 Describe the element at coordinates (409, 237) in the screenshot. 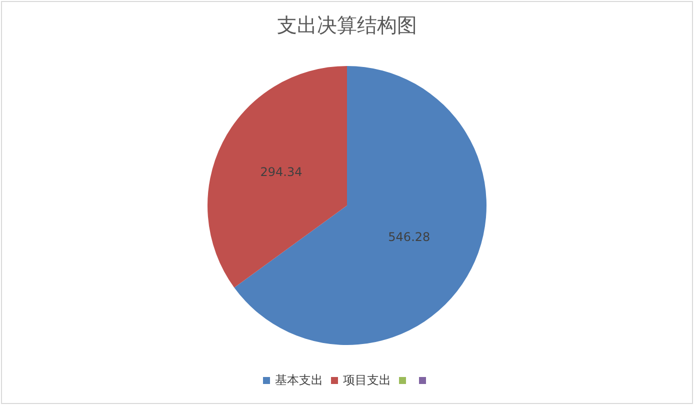

I see `data-label: 546.28` at that location.